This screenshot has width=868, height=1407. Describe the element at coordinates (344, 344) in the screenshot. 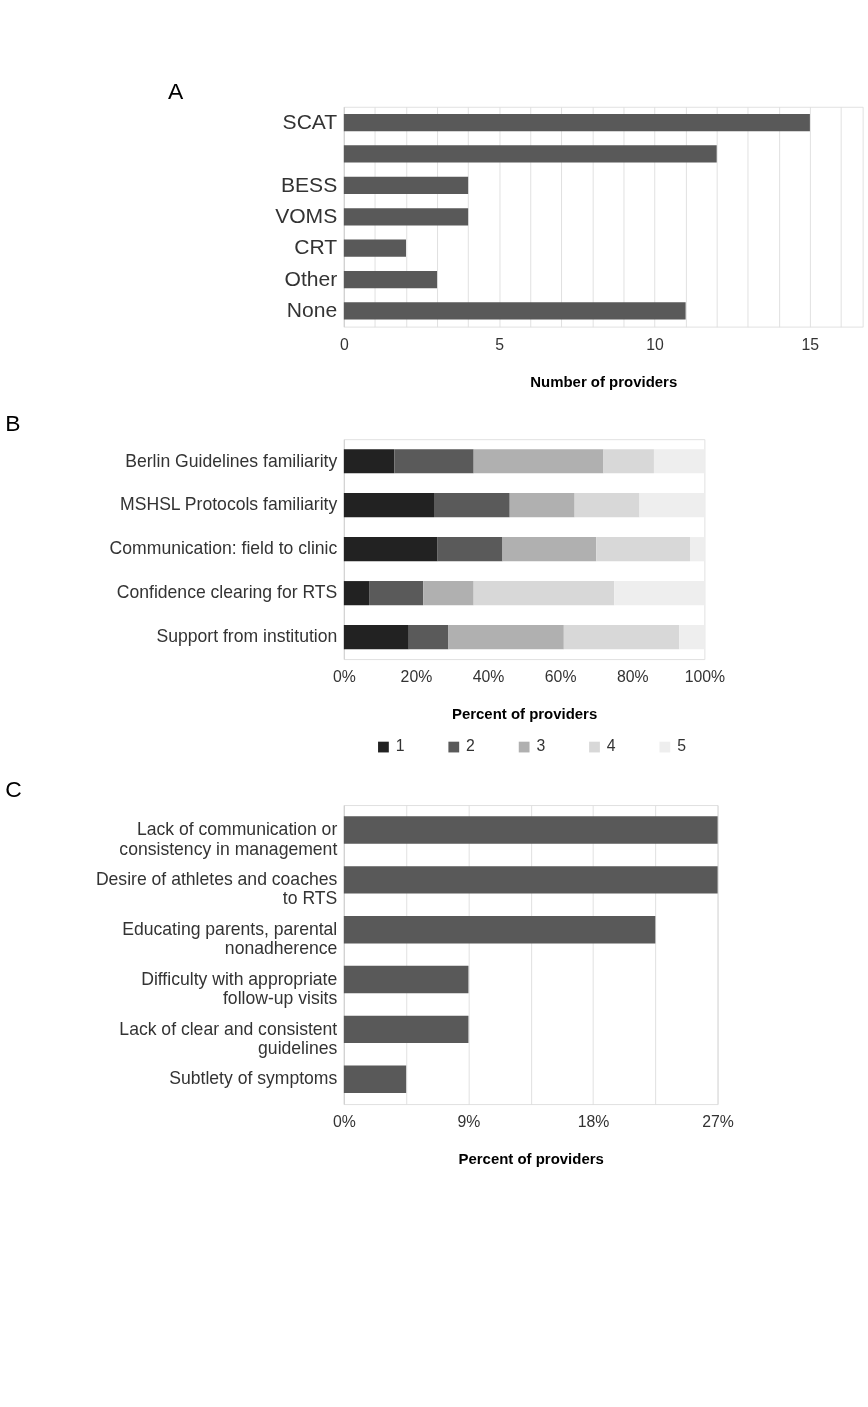

I see `x-tick-label: 0` at that location.